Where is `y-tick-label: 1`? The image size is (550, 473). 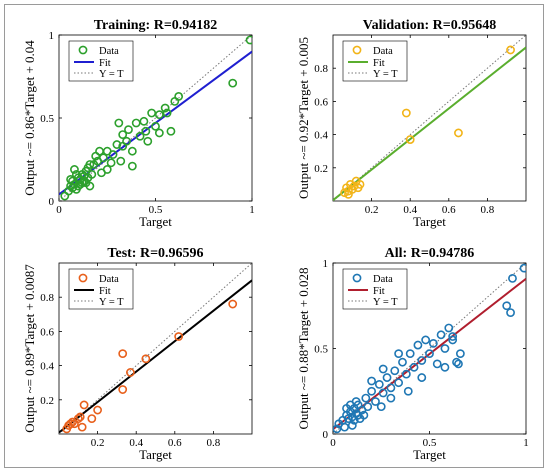 y-tick-label: 1 is located at coordinates (52, 36).